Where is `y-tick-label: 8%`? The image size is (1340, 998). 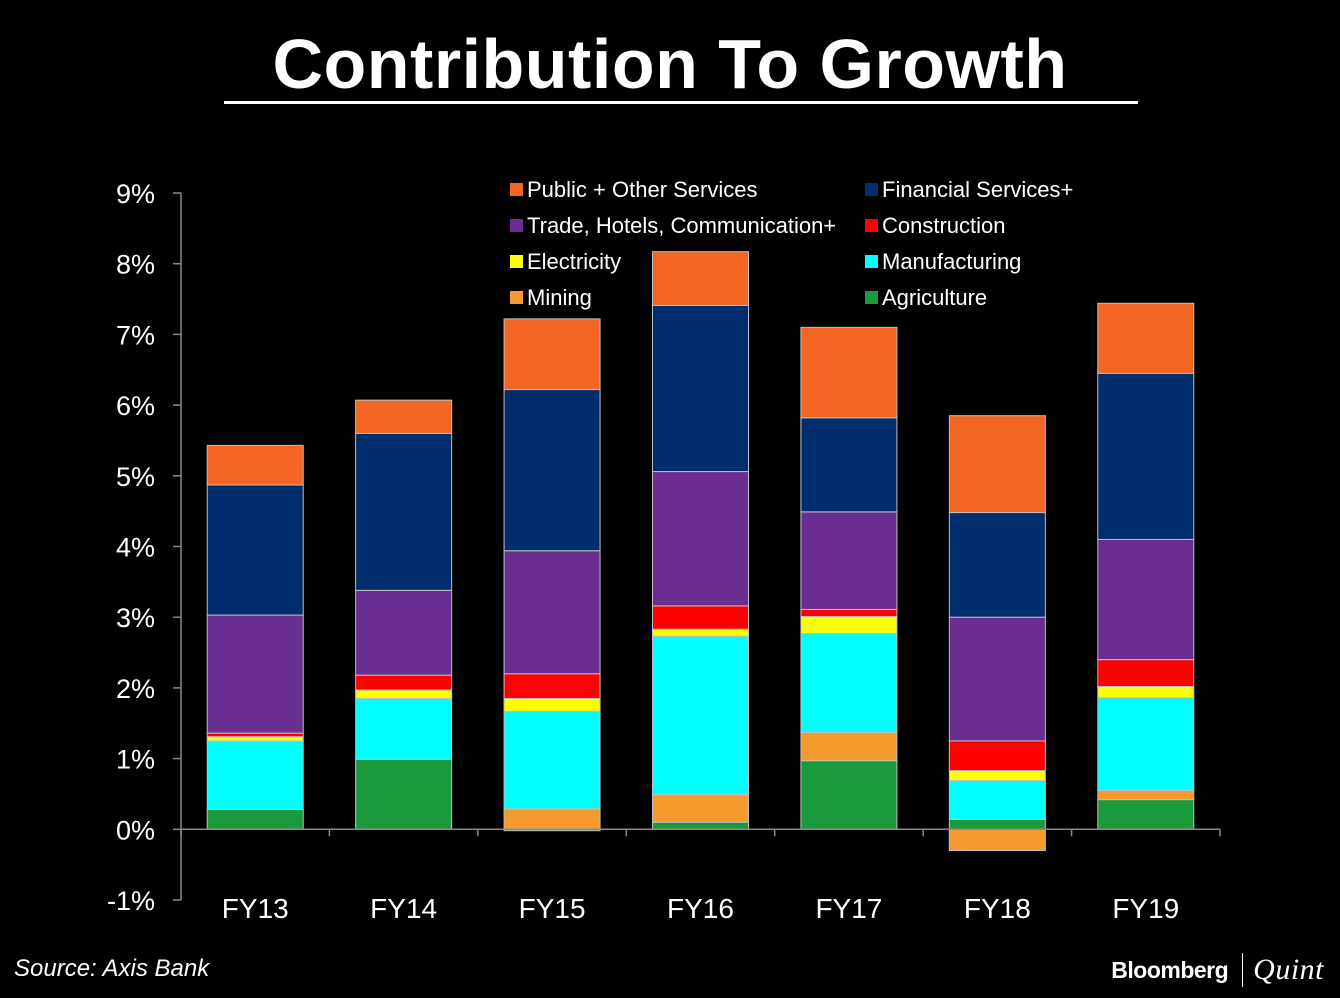 y-tick-label: 8% is located at coordinates (135, 265).